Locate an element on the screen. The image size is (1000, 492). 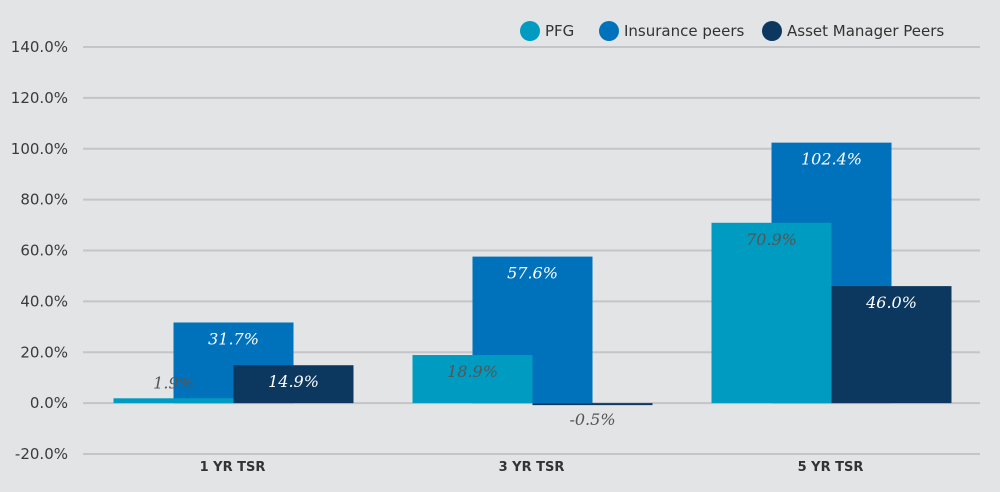
legend-label: Asset Manager Peers is located at coordinates (865, 31).